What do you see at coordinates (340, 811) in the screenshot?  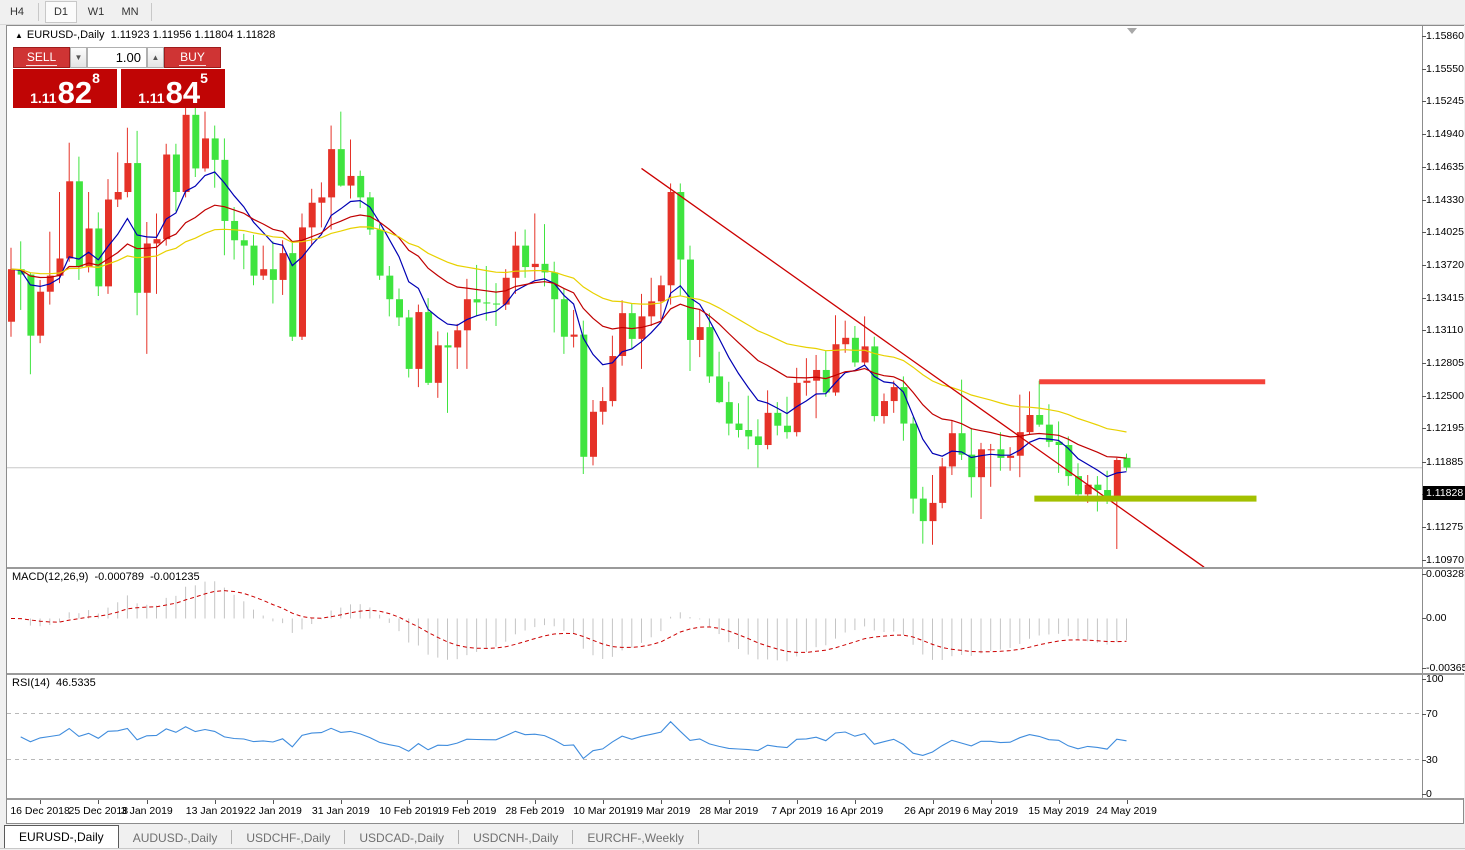 I see `date-axis-label: 31 Jan 2019` at bounding box center [340, 811].